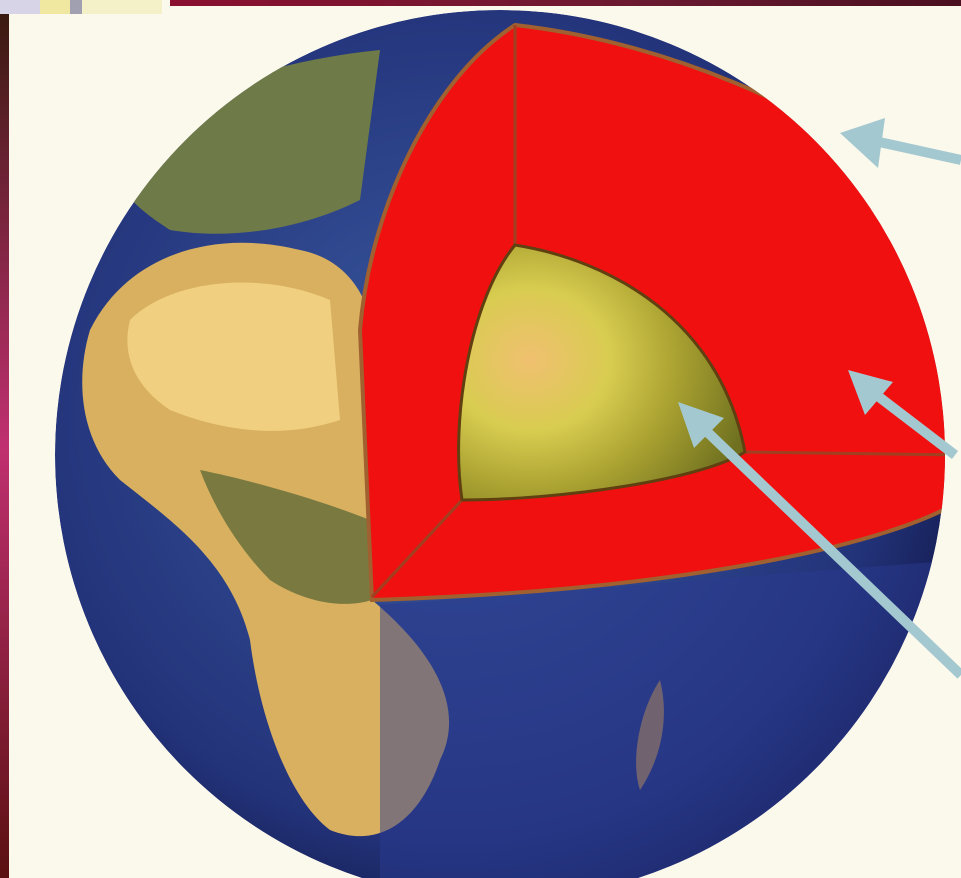 The height and width of the screenshot is (878, 961). Describe the element at coordinates (602, 372) in the screenshot. I see `core` at that location.